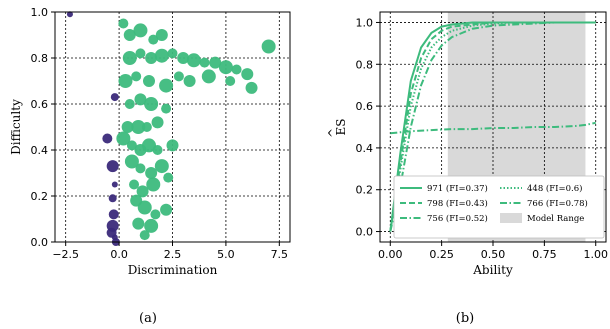 The width and height of the screenshot is (610, 329). I want to click on legend-box, so click(499, 207).